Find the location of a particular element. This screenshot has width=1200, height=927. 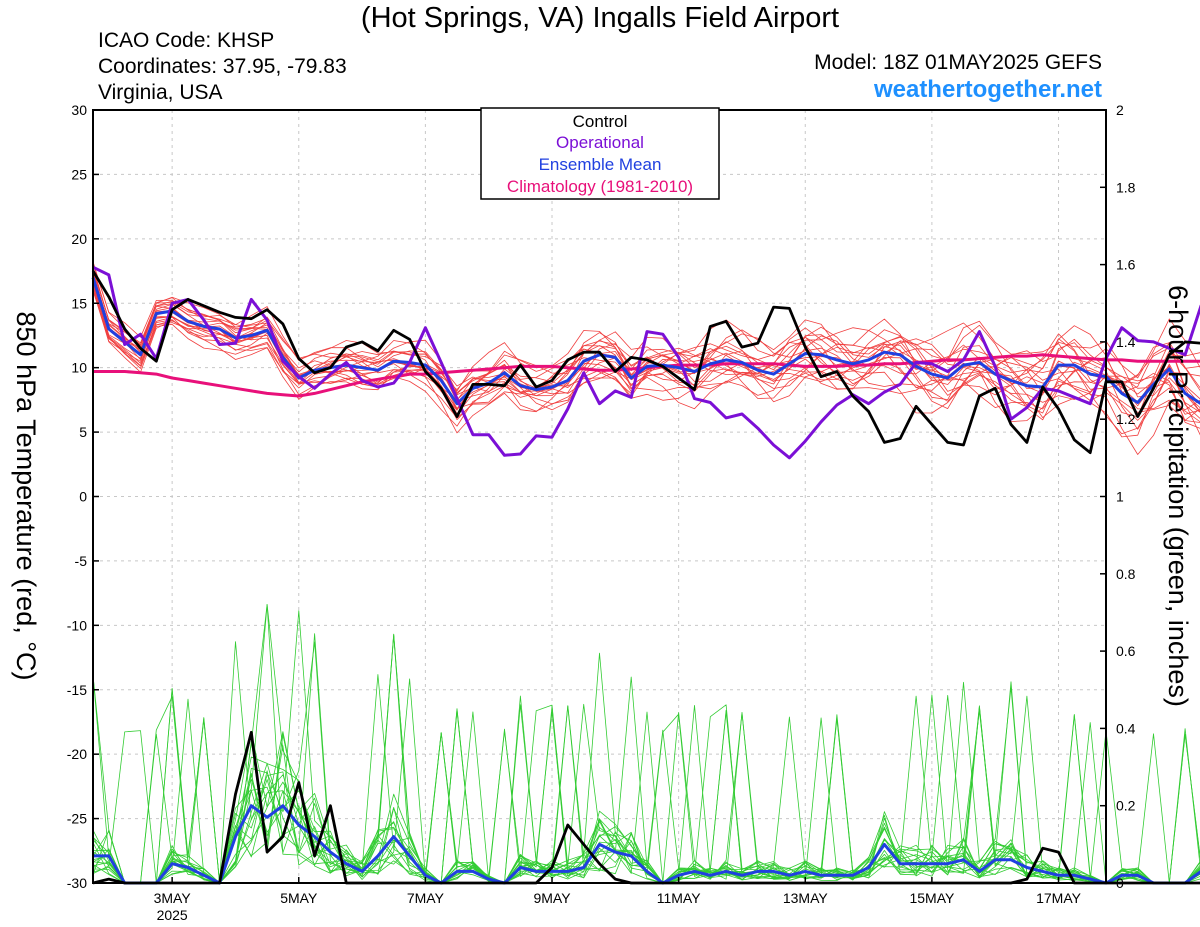

right-tick-label: 0 is located at coordinates (1120, 883).